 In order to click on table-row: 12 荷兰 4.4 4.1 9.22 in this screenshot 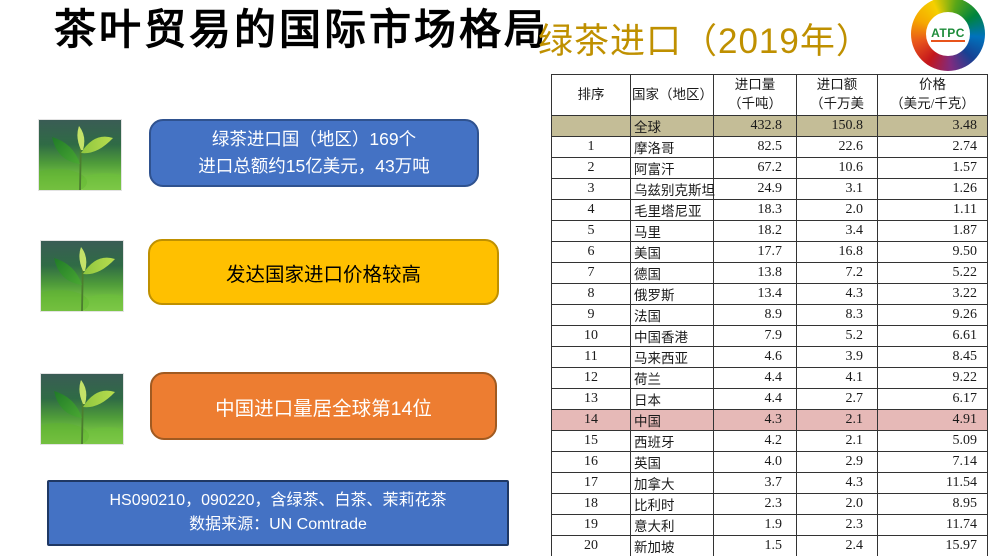, I will do `click(769, 378)`.